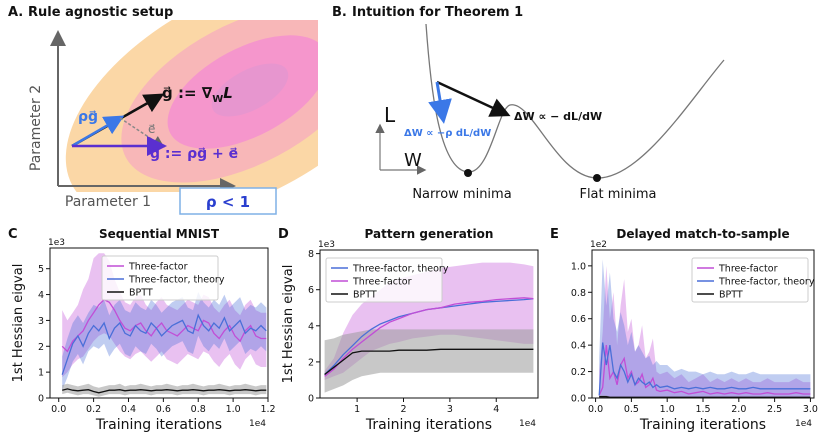 The height and width of the screenshot is (446, 822). I want to click on eq-rho-g: ρg⃗, so click(88, 117).